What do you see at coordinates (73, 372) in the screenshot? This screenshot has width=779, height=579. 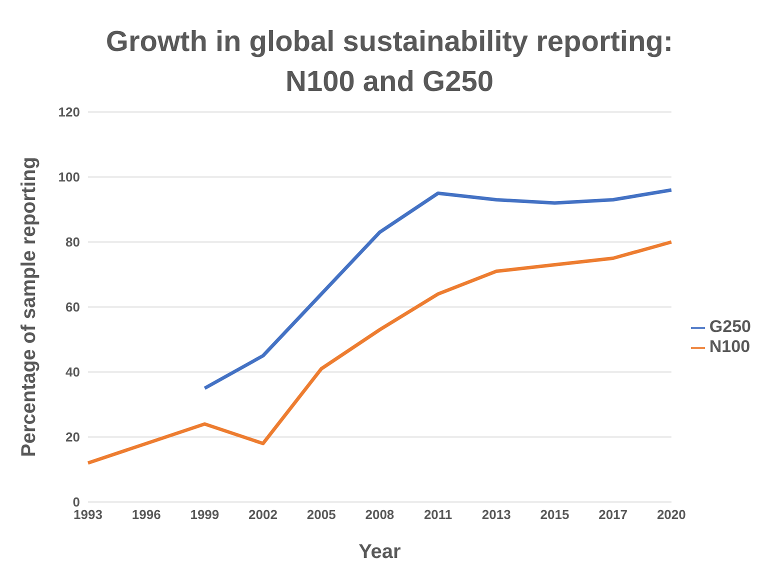 I see `y-tick-label: 40` at bounding box center [73, 372].